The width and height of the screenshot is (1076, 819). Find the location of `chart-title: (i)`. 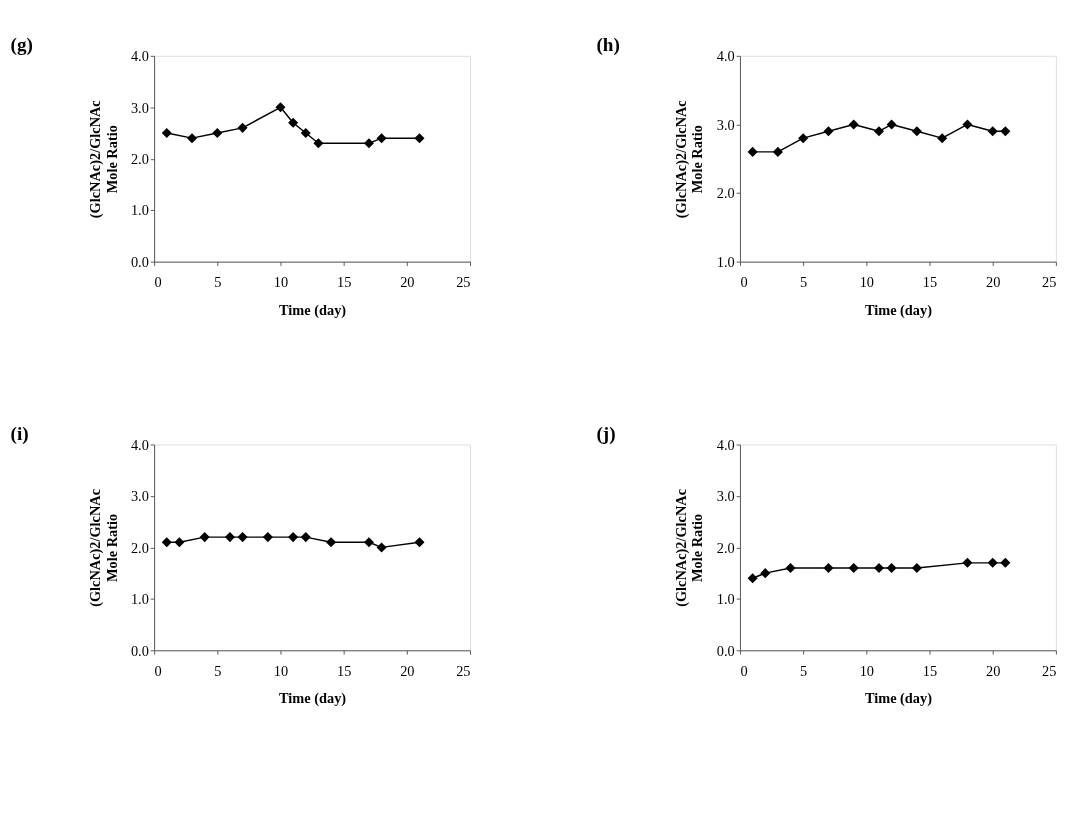

chart-title: (i) is located at coordinates (19, 433).